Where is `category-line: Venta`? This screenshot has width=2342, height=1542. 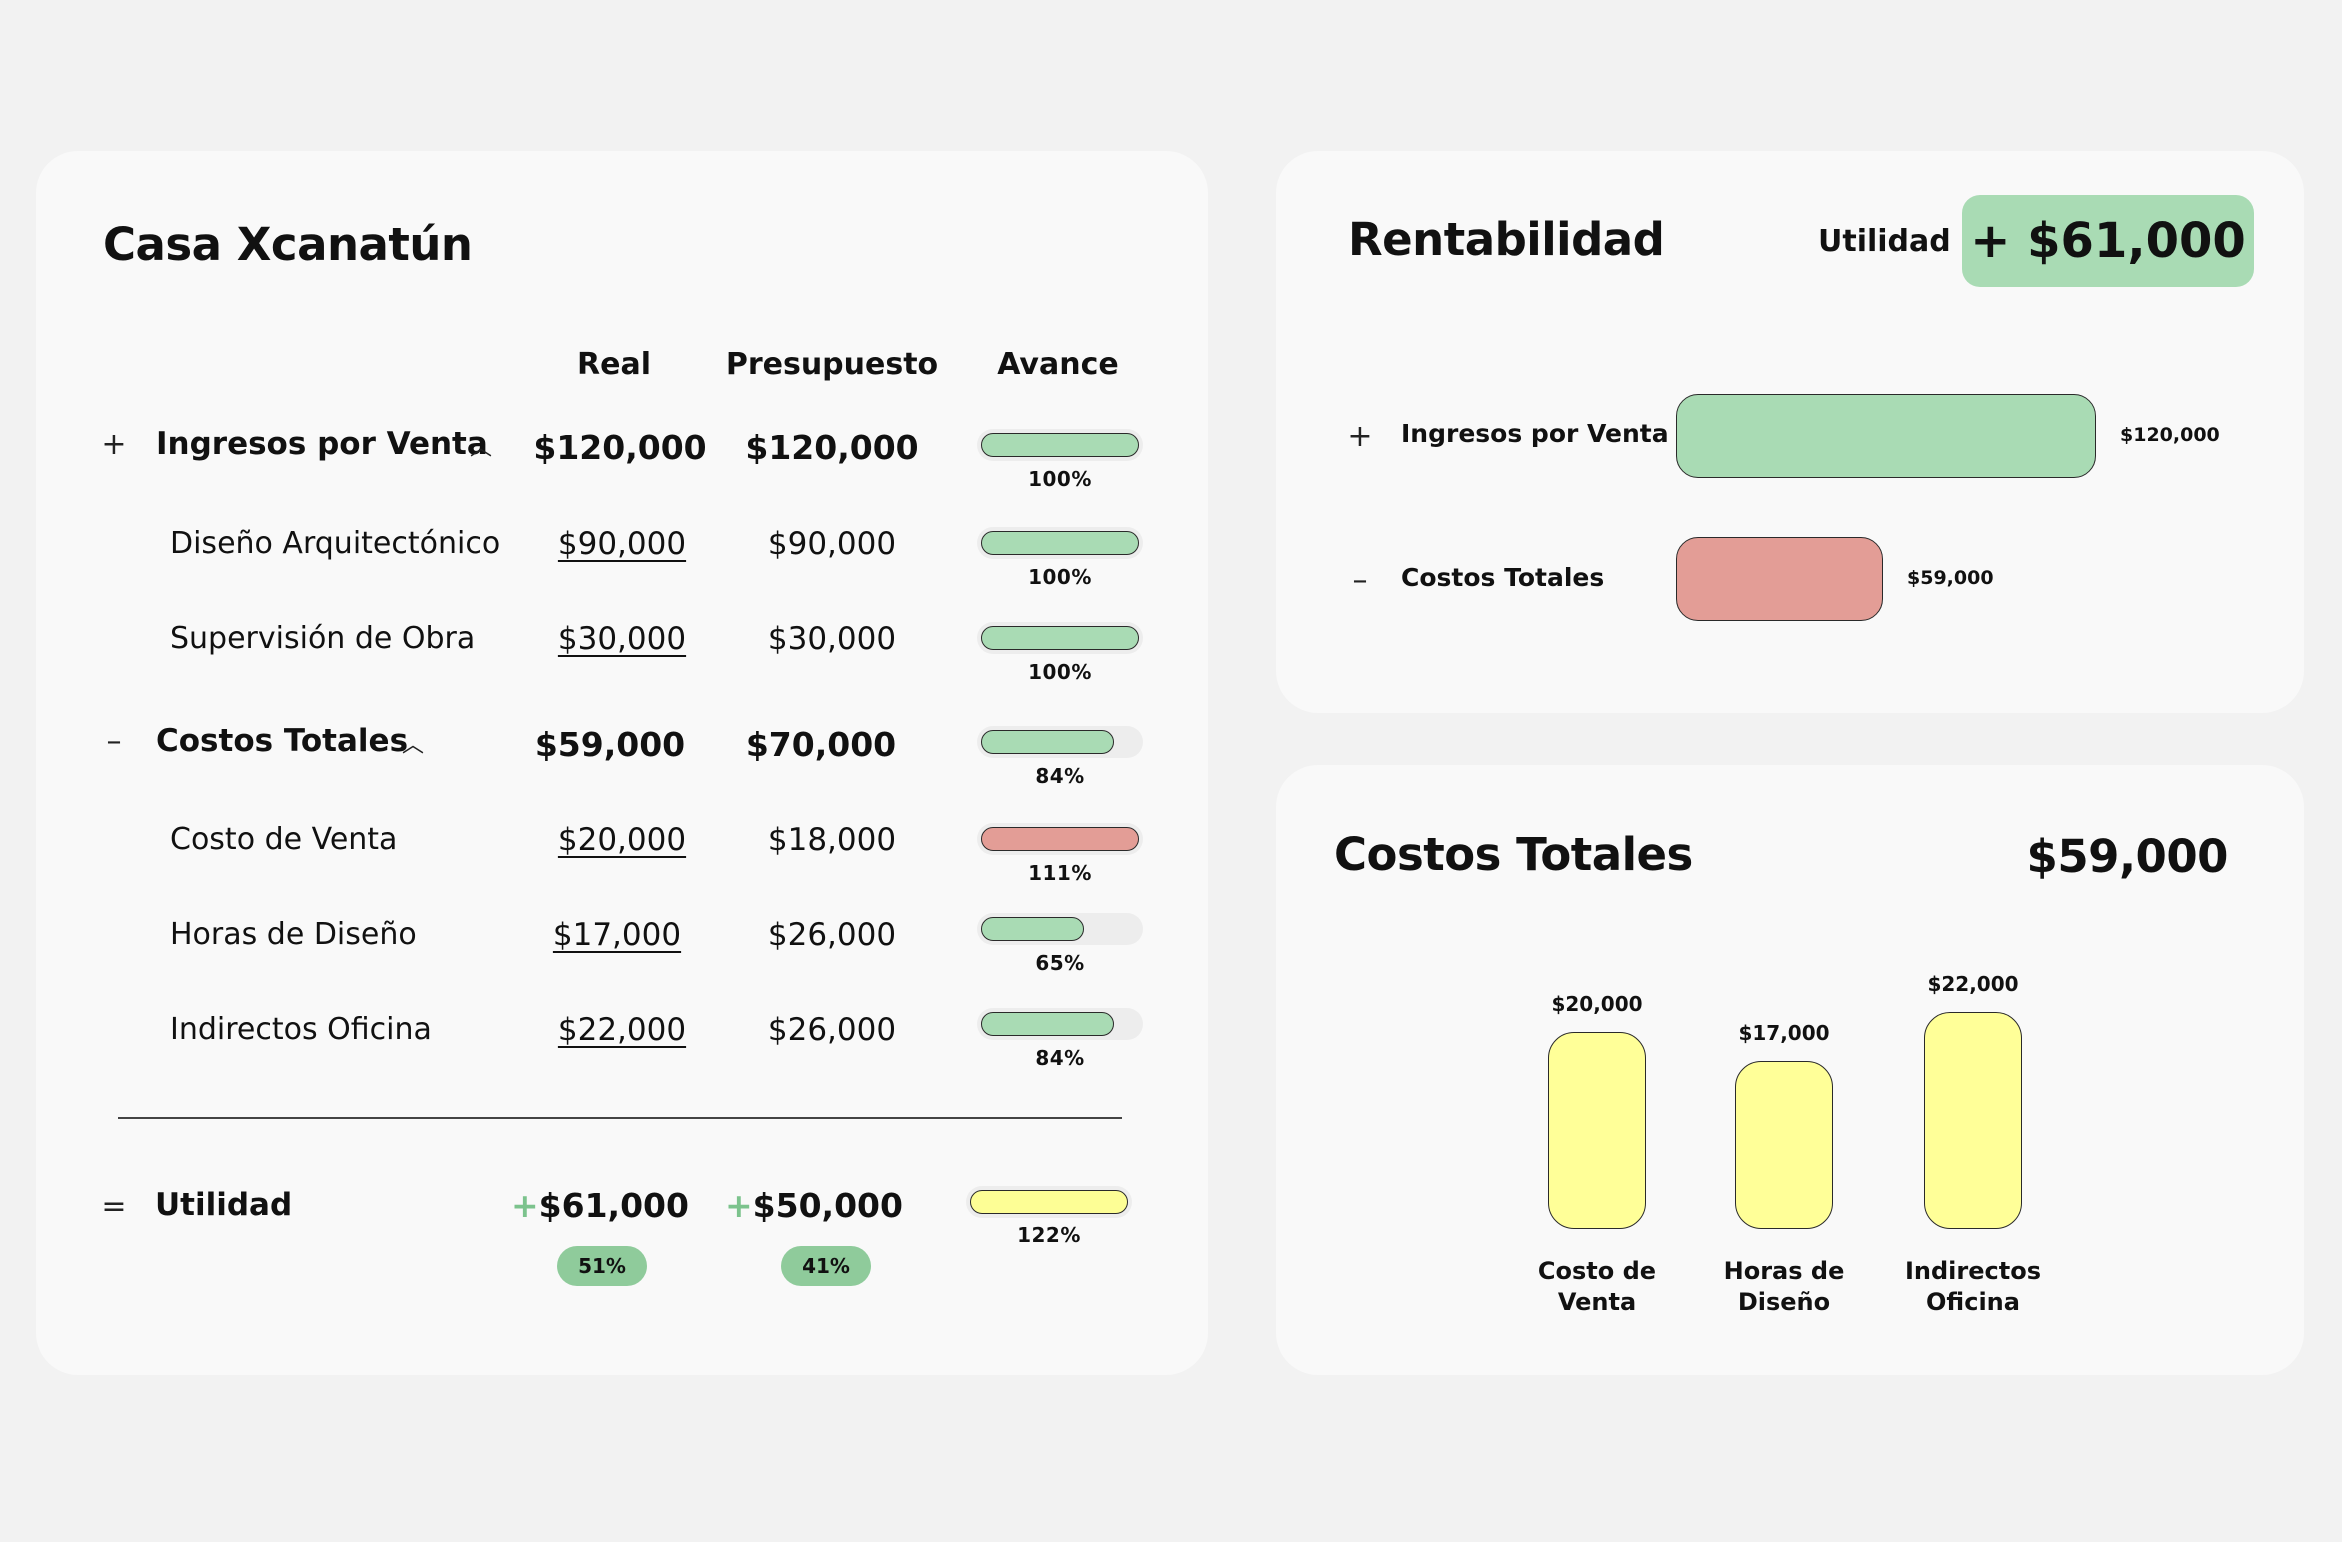
category-line: Venta is located at coordinates (1597, 1302).